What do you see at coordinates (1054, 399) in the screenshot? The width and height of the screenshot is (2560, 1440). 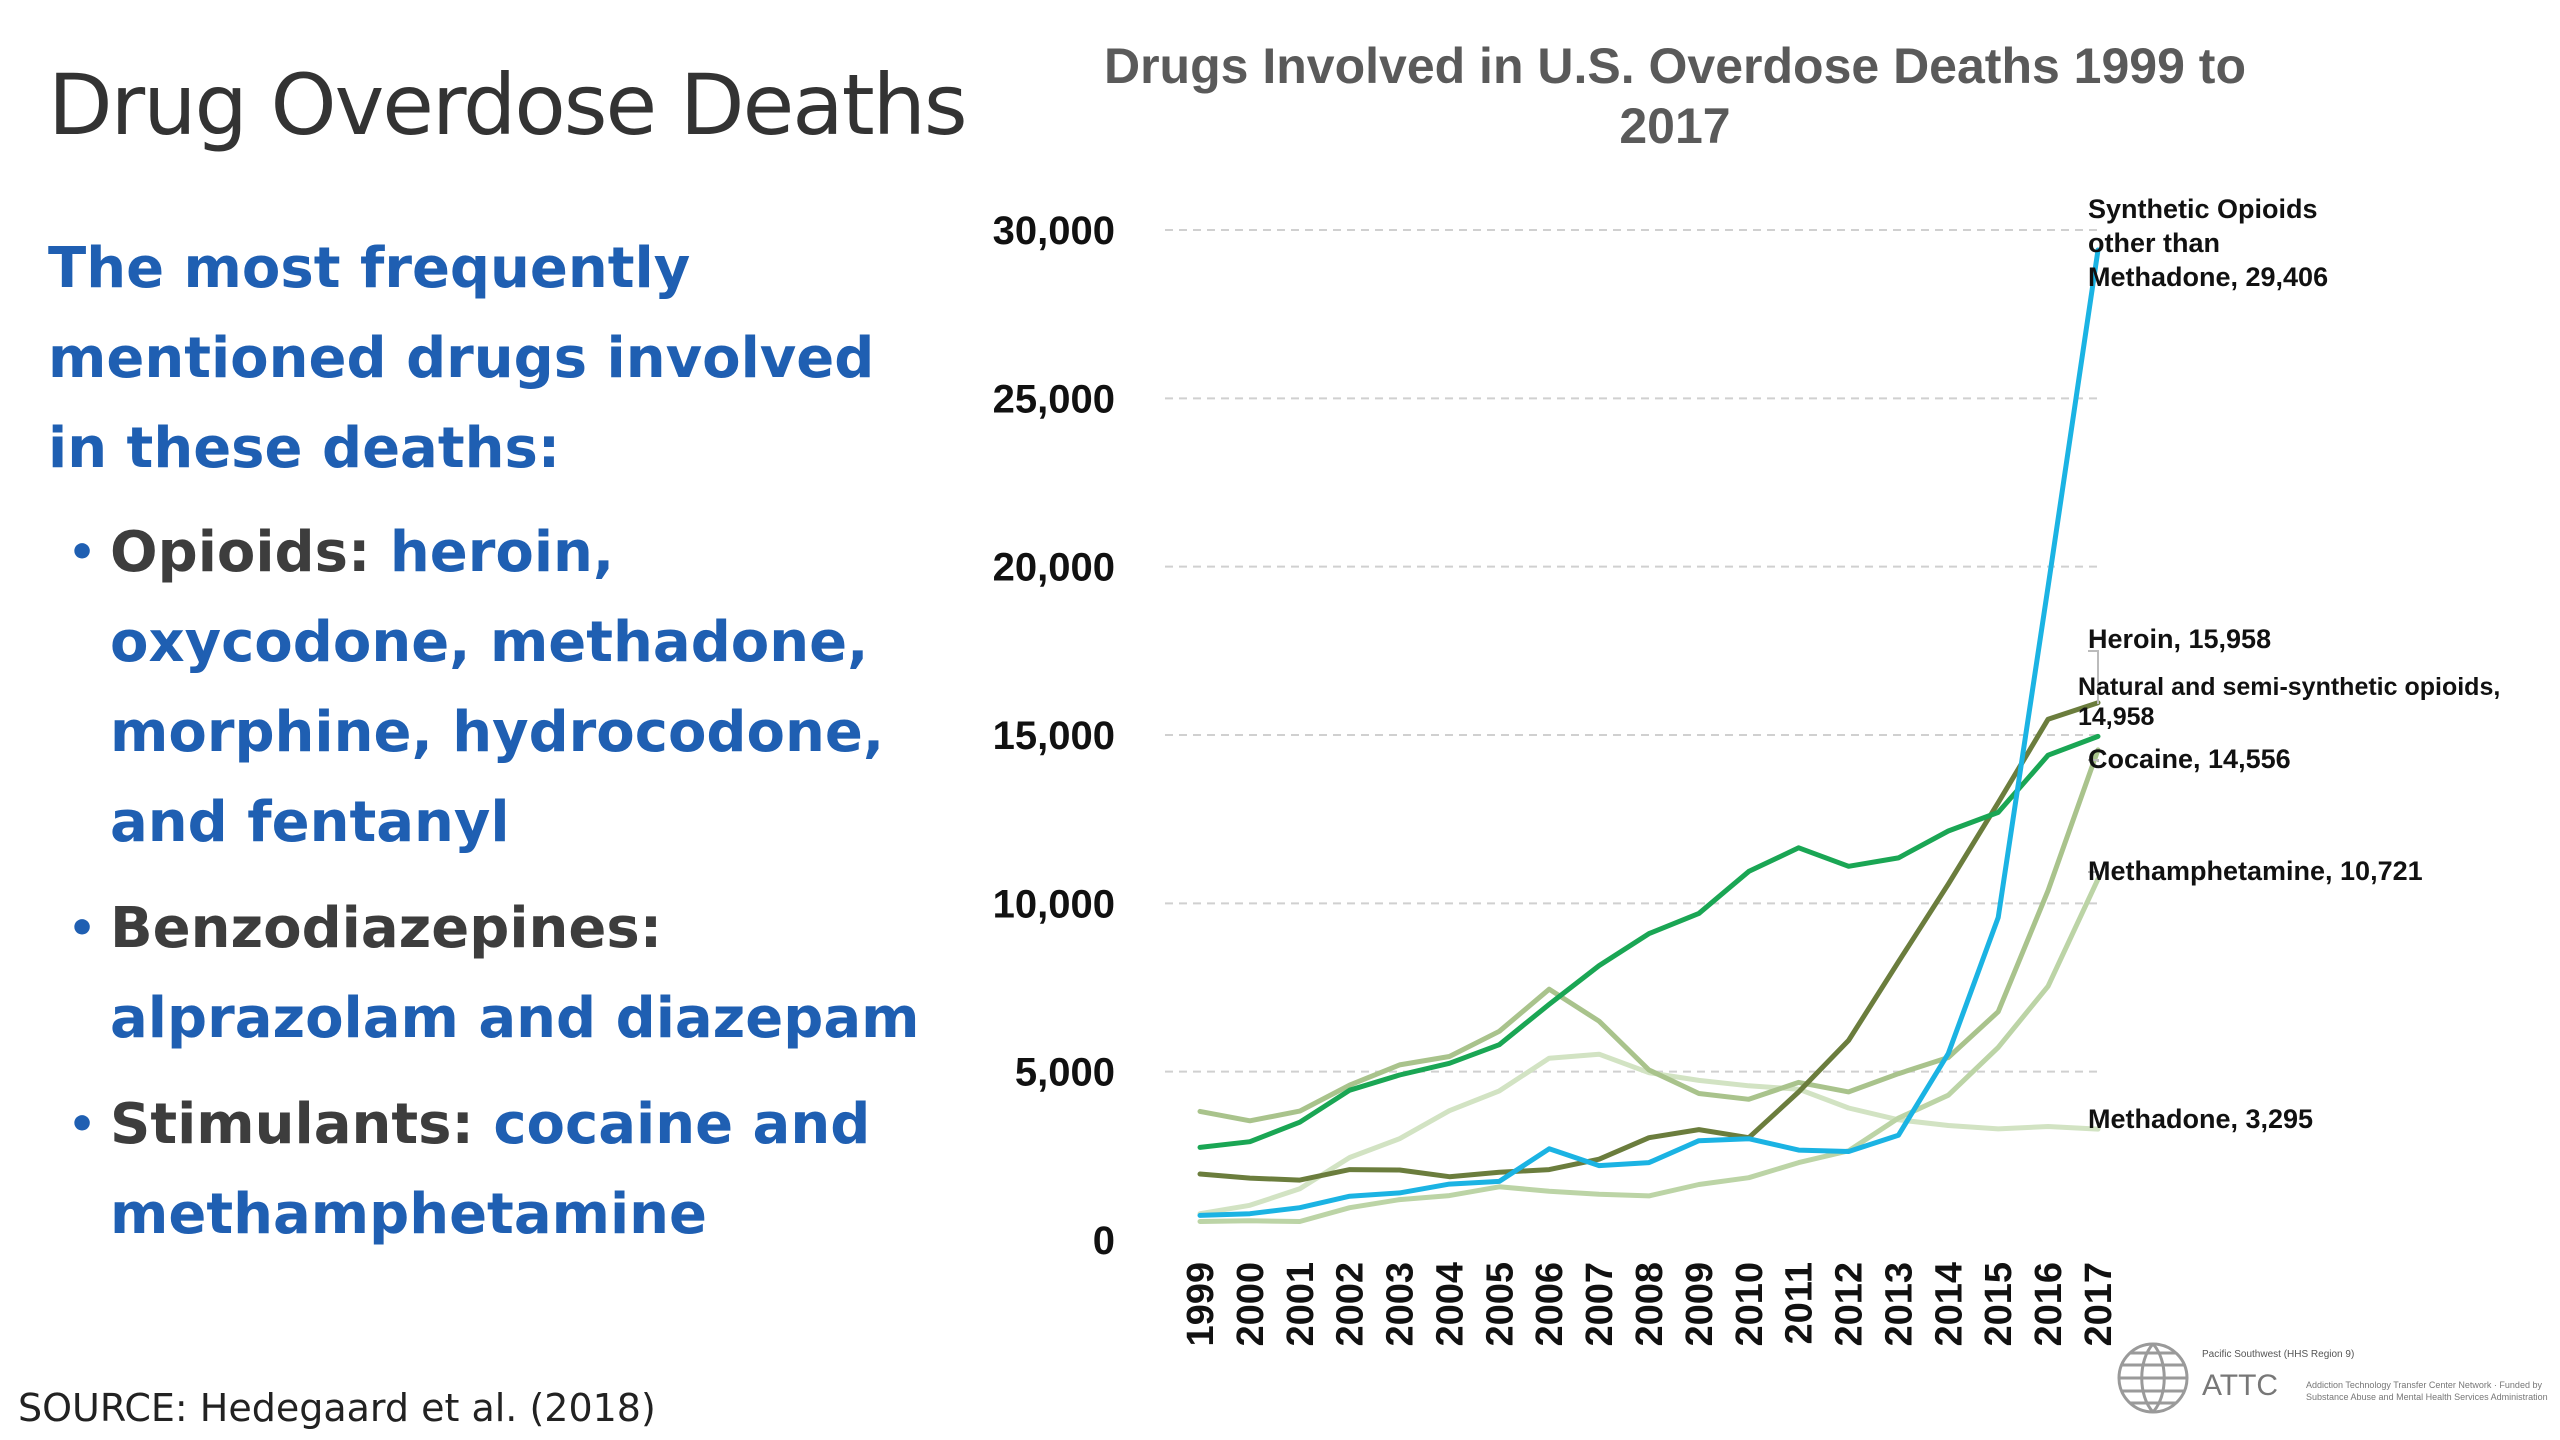 I see `y-tick-label: 25,000` at bounding box center [1054, 399].